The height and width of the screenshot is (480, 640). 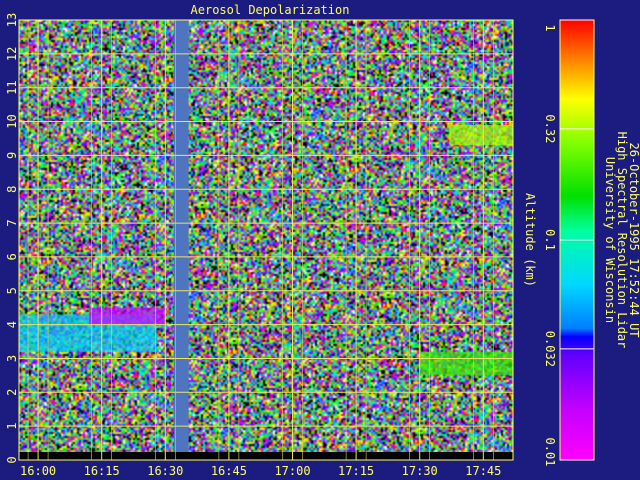 I want to click on x-tick-label: 17:15, so click(x=356, y=471).